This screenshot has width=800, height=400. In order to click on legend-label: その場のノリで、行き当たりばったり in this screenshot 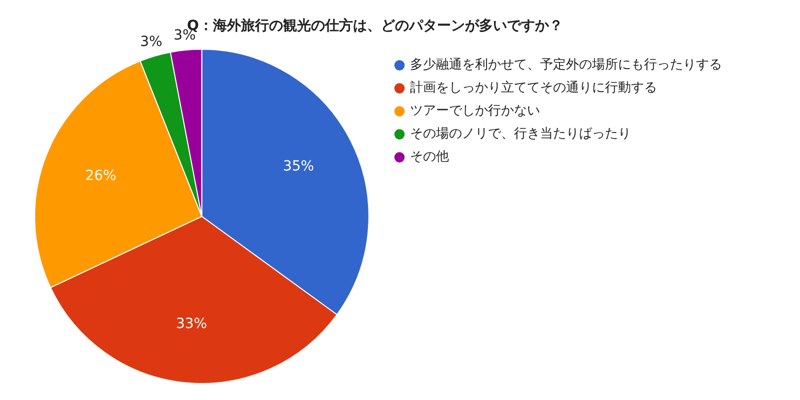, I will do `click(520, 134)`.